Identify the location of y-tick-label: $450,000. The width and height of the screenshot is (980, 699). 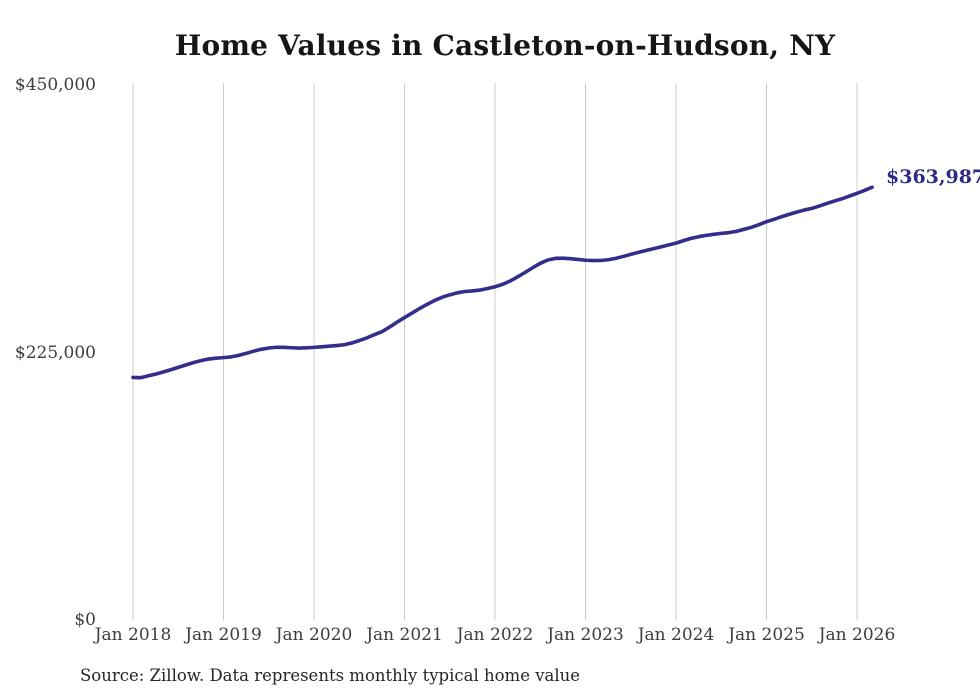
(55, 85).